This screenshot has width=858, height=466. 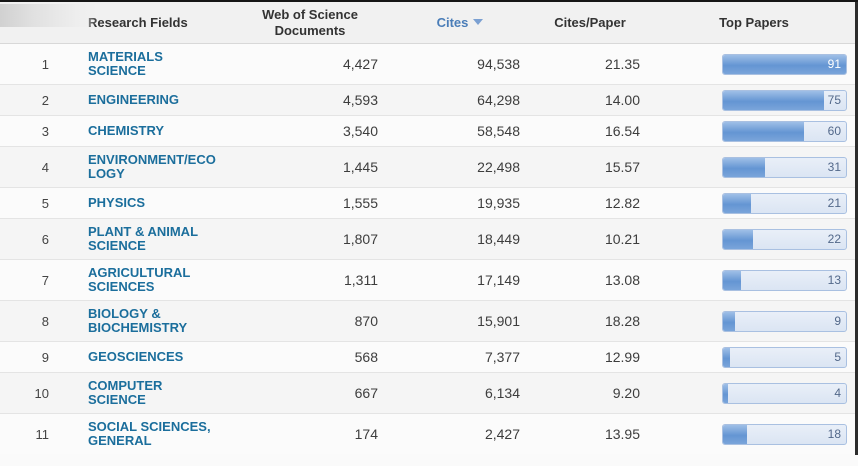 I want to click on top-papers-value: 13, so click(x=834, y=280).